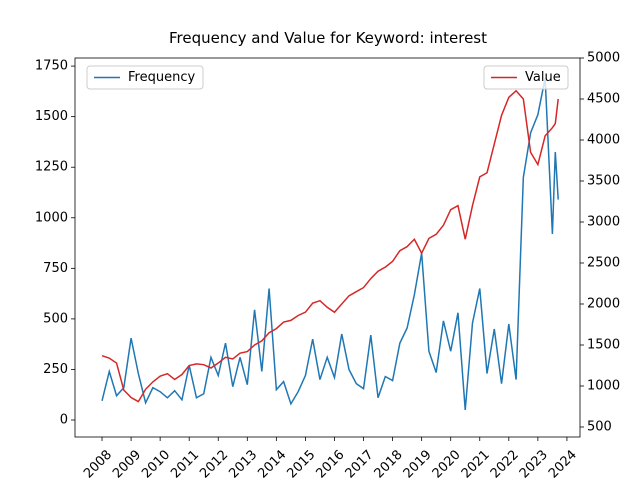 The width and height of the screenshot is (640, 480). Describe the element at coordinates (599, 426) in the screenshot. I see `y2-tick-label: 500` at that location.